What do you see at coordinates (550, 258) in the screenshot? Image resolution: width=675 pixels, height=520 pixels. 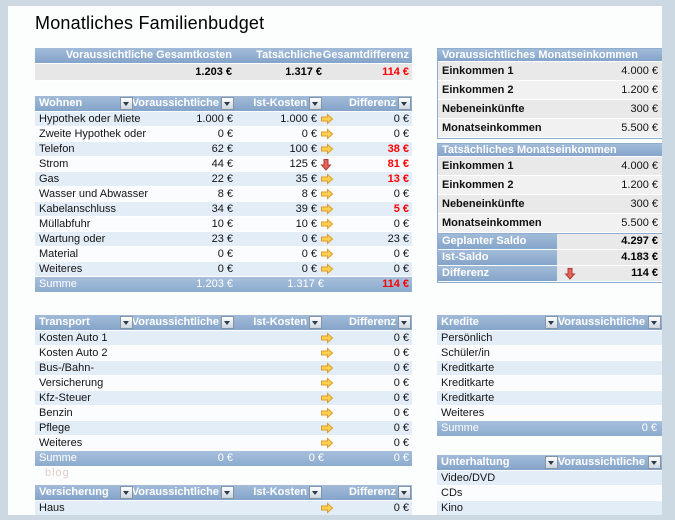 I see `saldo-row: Ist-Saldo 4.183 €` at bounding box center [550, 258].